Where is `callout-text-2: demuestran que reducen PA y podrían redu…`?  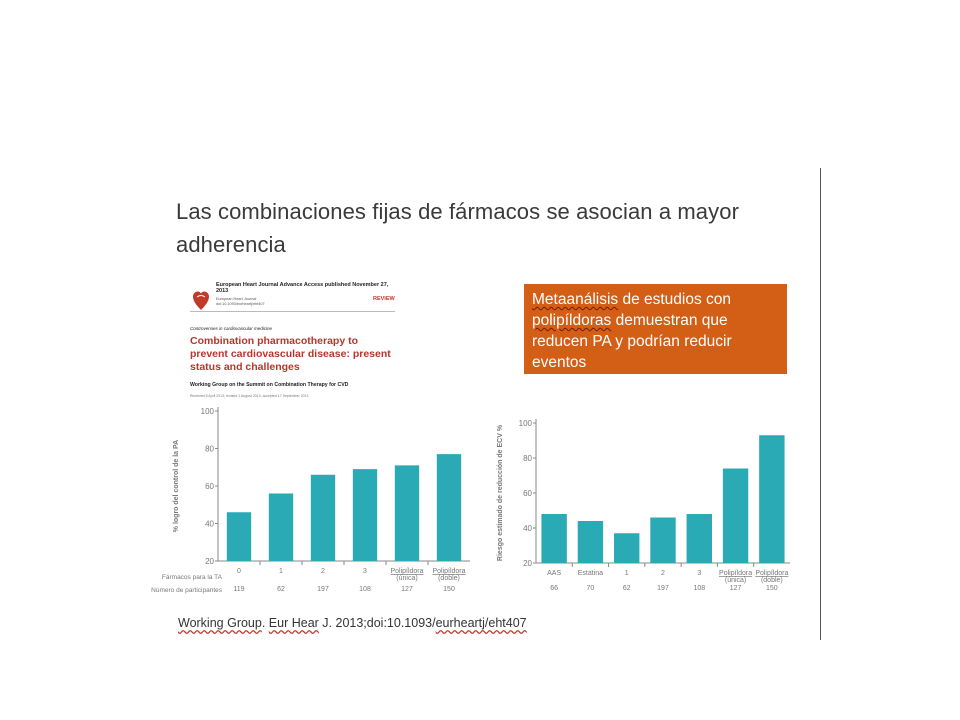
callout-text-2: demuestran que reducen PA y podrían redu… is located at coordinates (632, 341).